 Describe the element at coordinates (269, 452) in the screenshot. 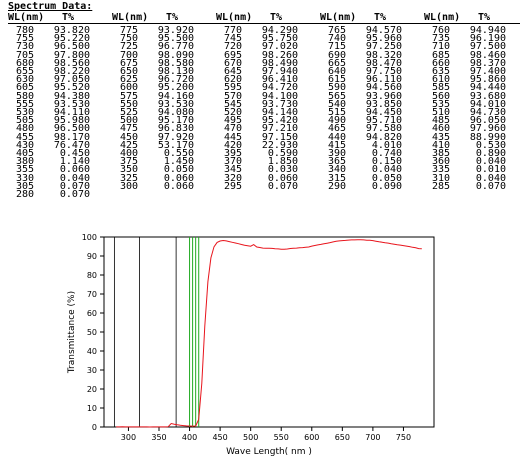

I see `x-axis-label: Wave Length( nm )` at that location.